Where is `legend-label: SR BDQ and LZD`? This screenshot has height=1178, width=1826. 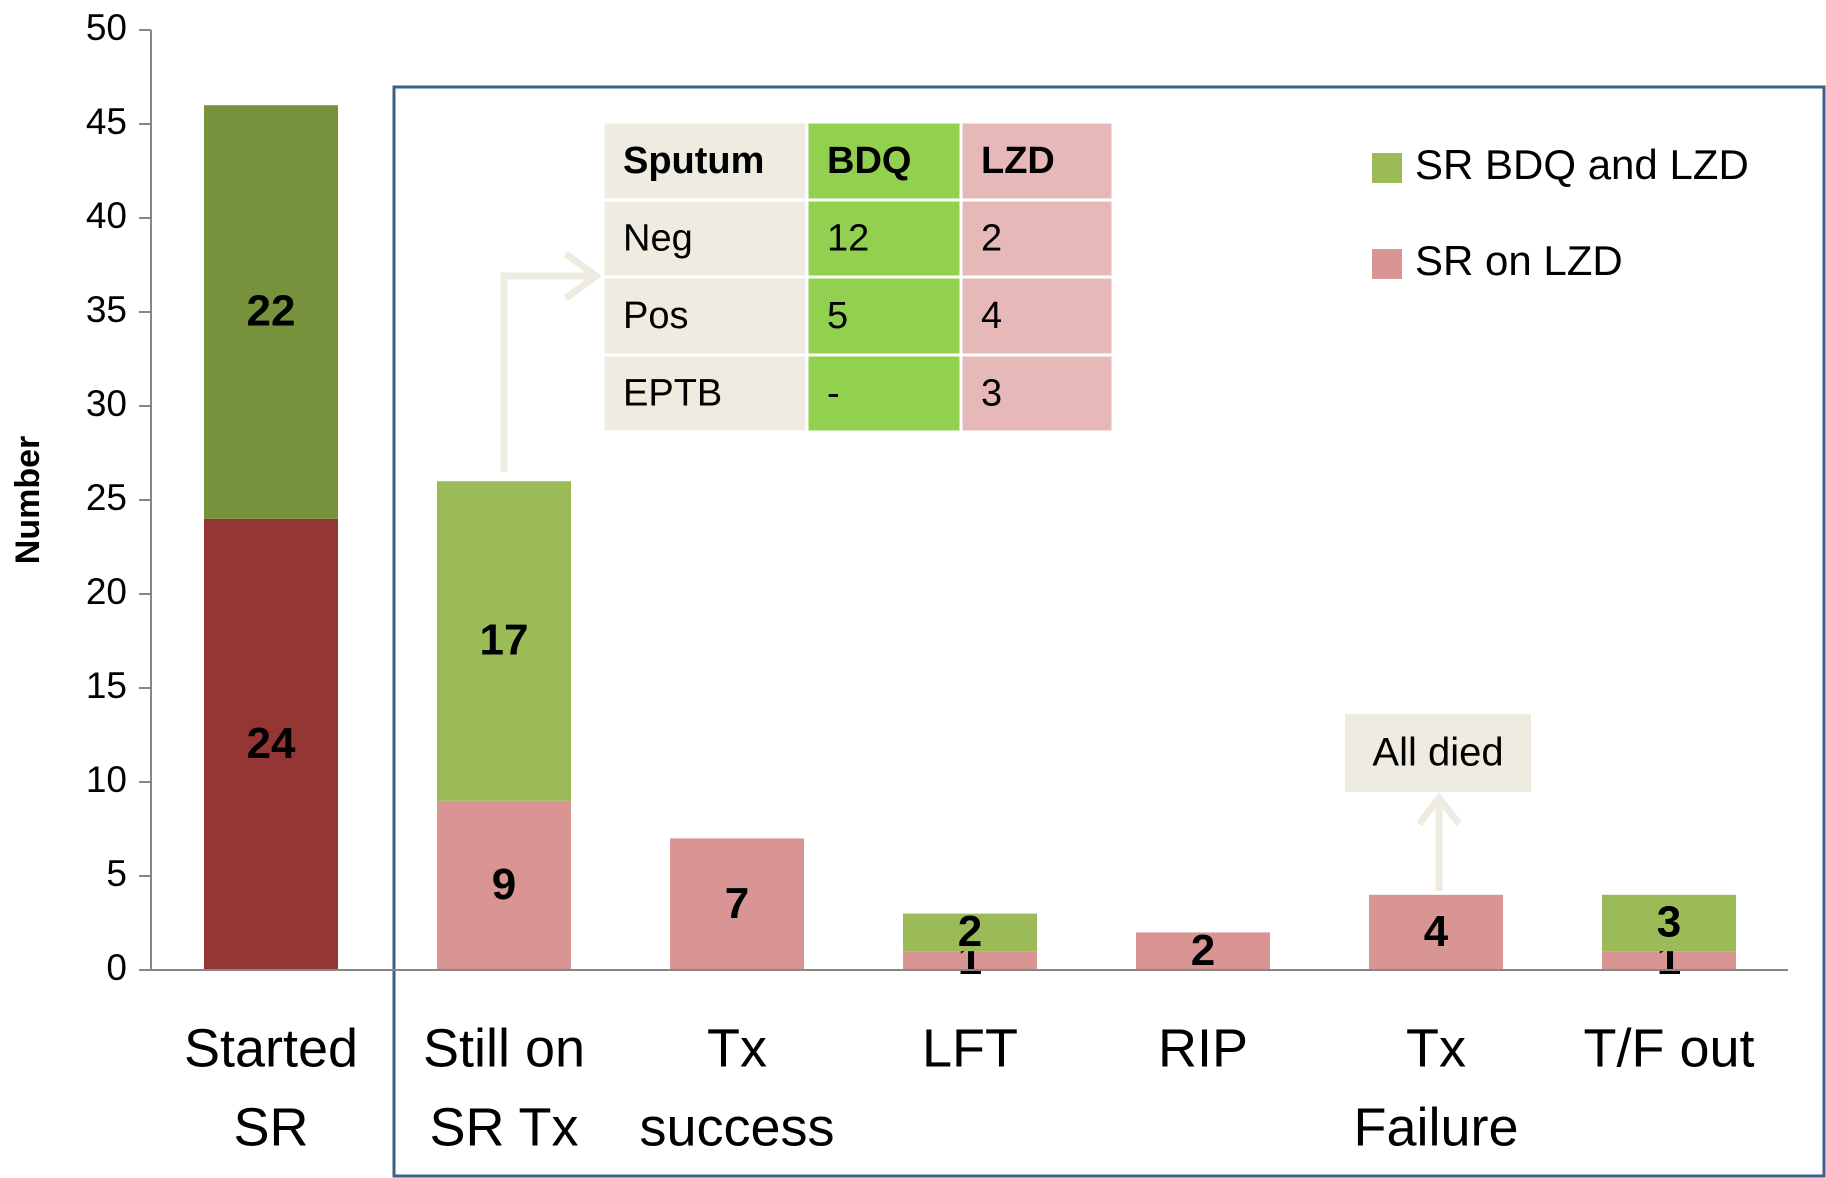
legend-label: SR BDQ and LZD is located at coordinates (1582, 164).